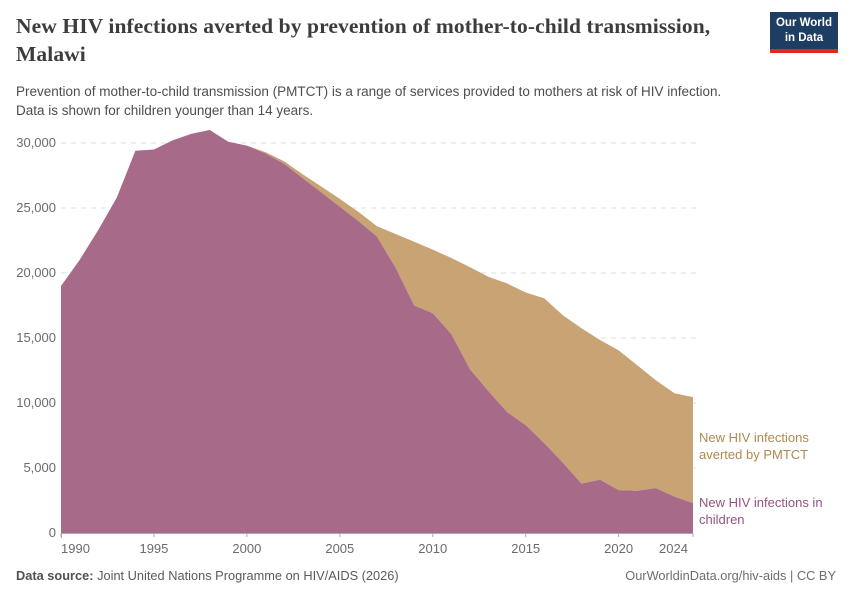  Describe the element at coordinates (75, 548) in the screenshot. I see `x-axis-tick-label: 1990` at that location.